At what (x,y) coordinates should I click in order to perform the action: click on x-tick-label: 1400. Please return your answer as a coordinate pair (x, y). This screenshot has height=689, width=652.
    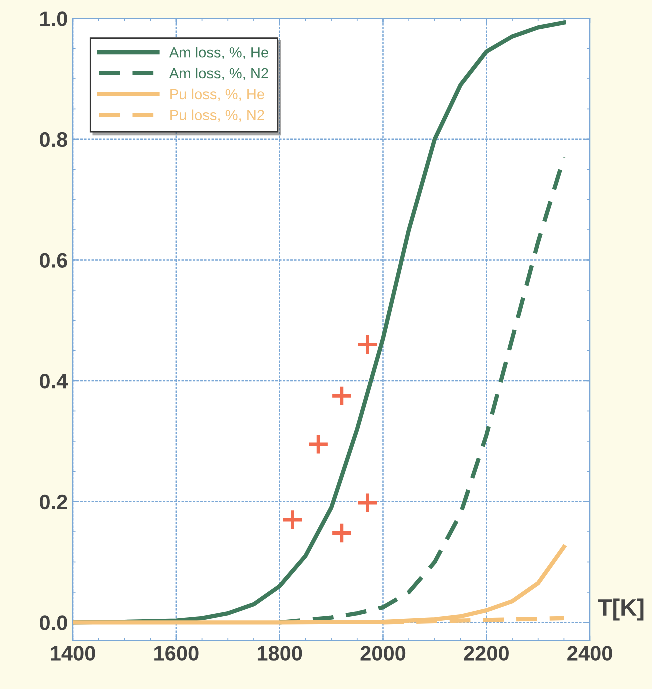
    Looking at the image, I should click on (73, 653).